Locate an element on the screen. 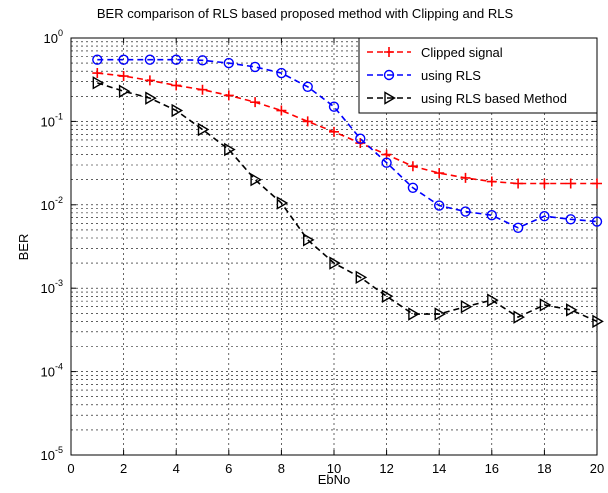 Image resolution: width=608 pixels, height=493 pixels. y-tick-label: 10⁻³ is located at coordinates (52, 287).